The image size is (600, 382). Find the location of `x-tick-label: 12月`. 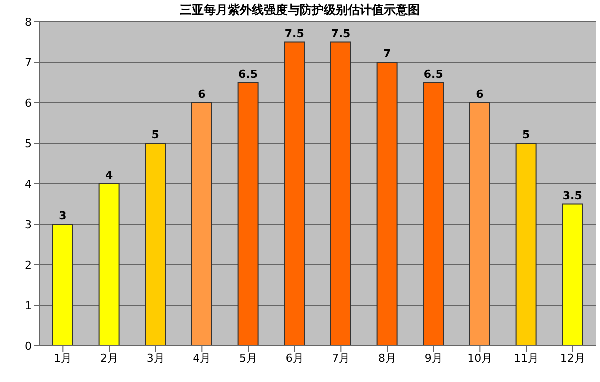

x-tick-label: 12月 is located at coordinates (573, 358).